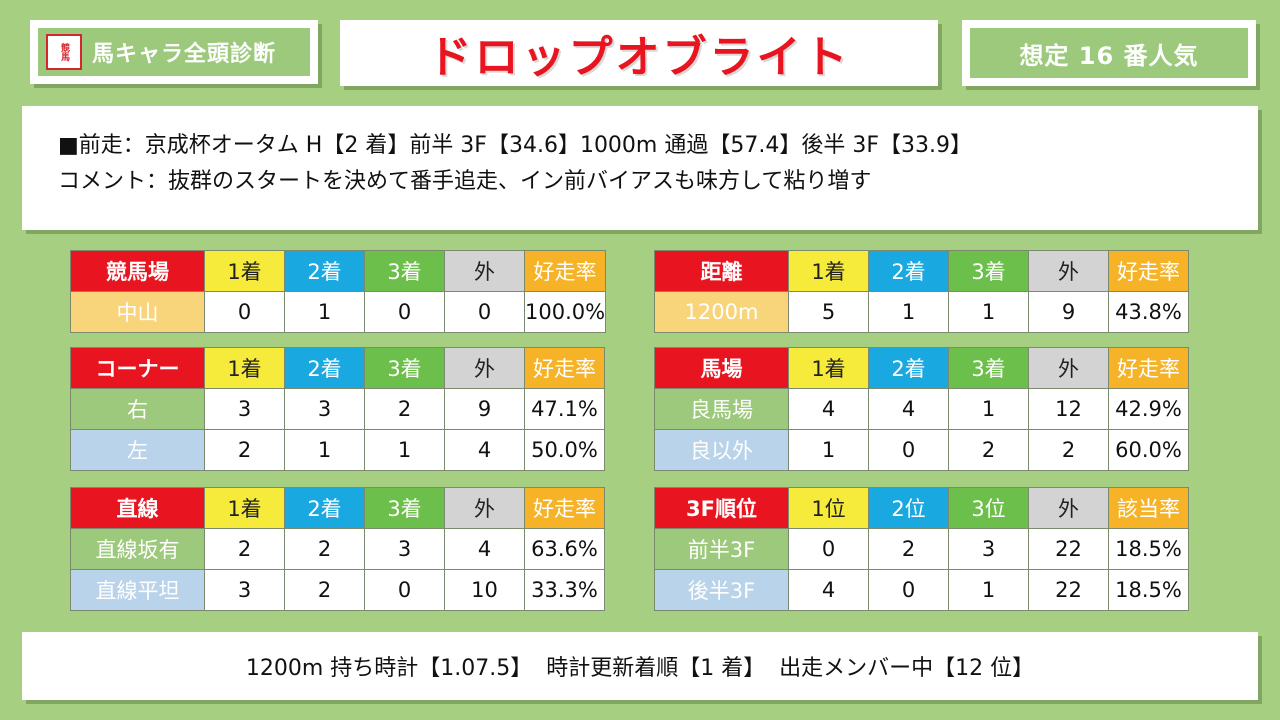  Describe the element at coordinates (921, 368) in the screenshot. I see `table-header-row: 馬場 1着 2着 3着 外 好走率` at that location.